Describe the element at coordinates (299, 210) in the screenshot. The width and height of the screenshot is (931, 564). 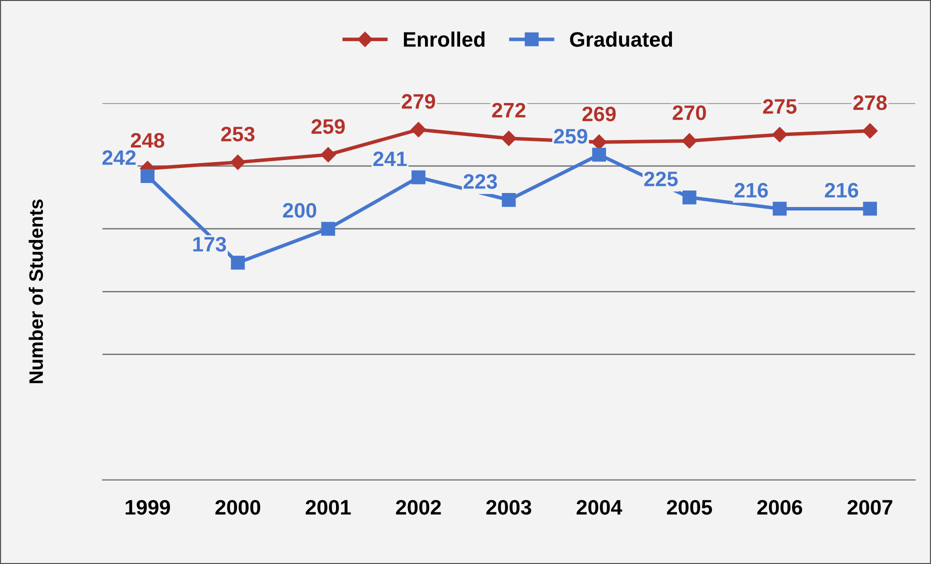
I see `data-label: 200` at that location.